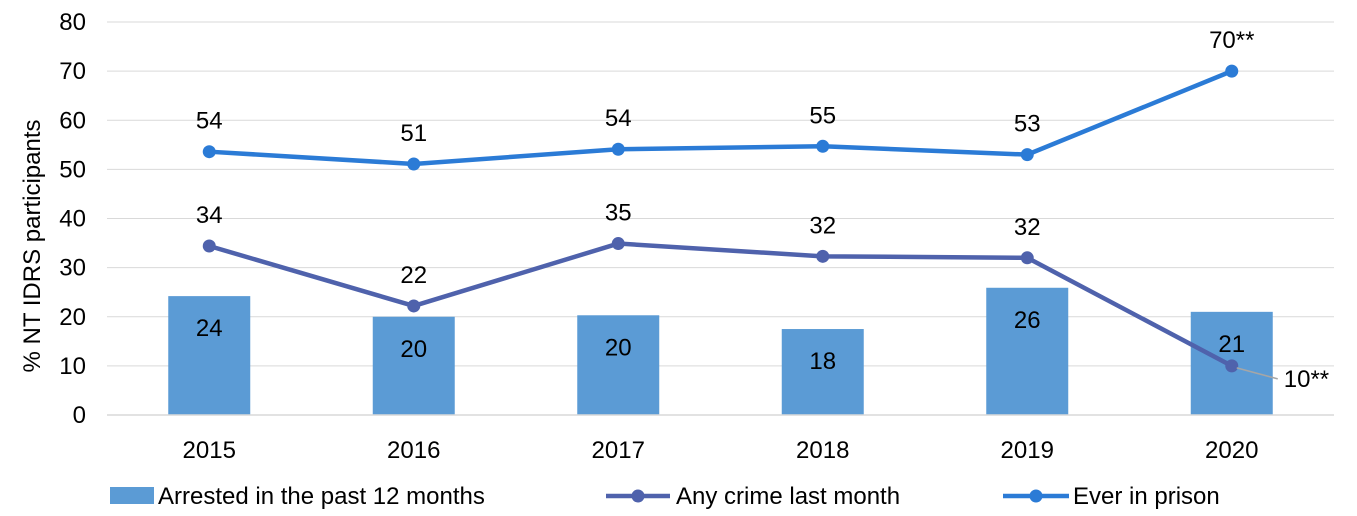 The width and height of the screenshot is (1357, 516). Describe the element at coordinates (618, 213) in the screenshot. I see `any-crime-data-label: 35` at that location.